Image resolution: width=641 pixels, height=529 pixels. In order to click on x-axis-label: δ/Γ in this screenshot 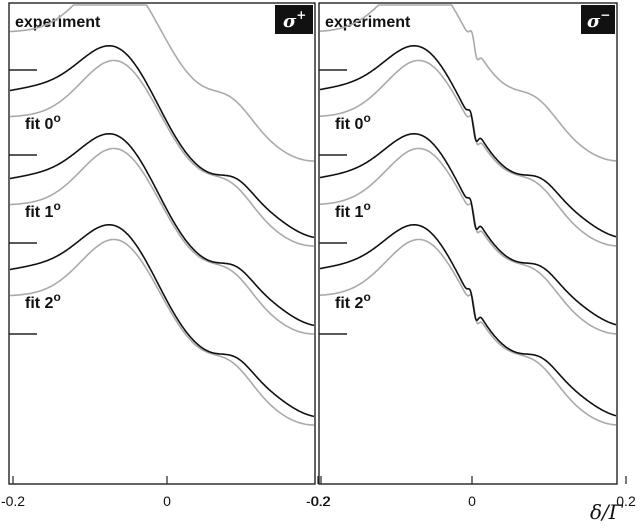, I will do `click(607, 512)`.